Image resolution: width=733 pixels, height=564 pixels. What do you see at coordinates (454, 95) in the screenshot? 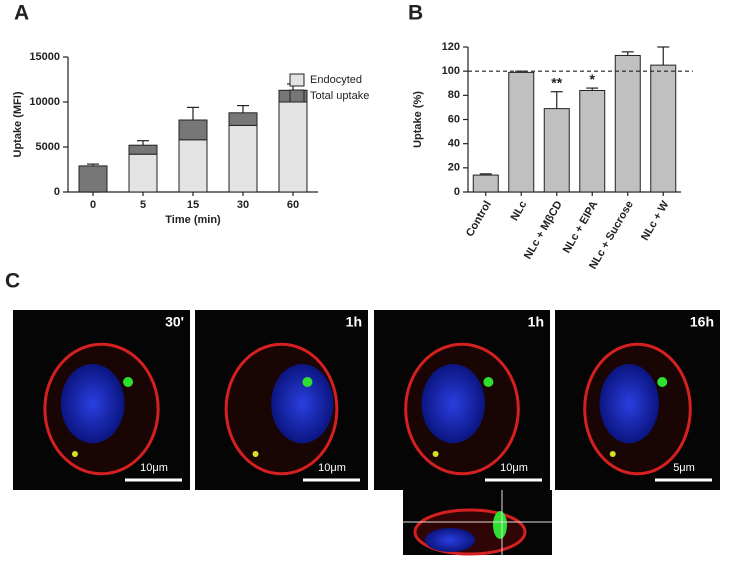
I see `y-tick-label: 80` at bounding box center [454, 95].